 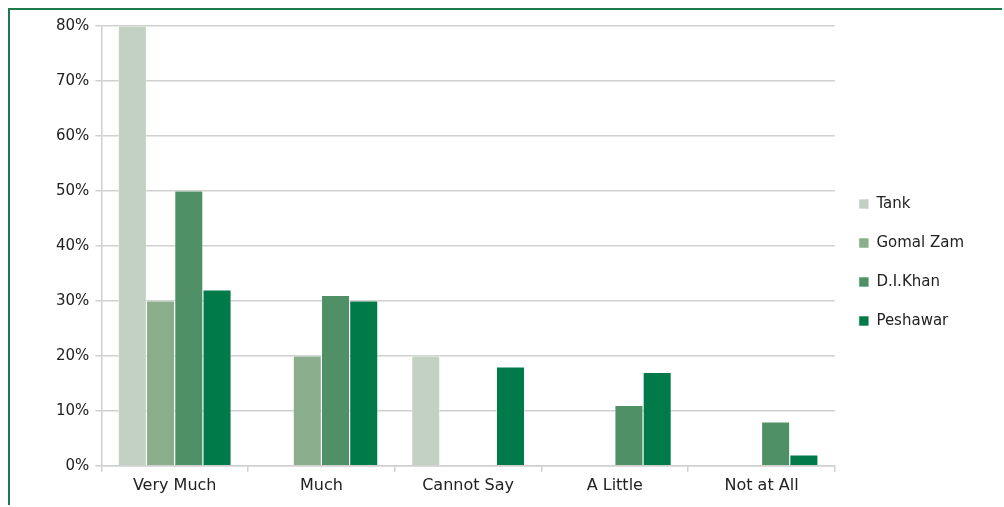 I want to click on y-tick-label: 70%, so click(x=73, y=79).